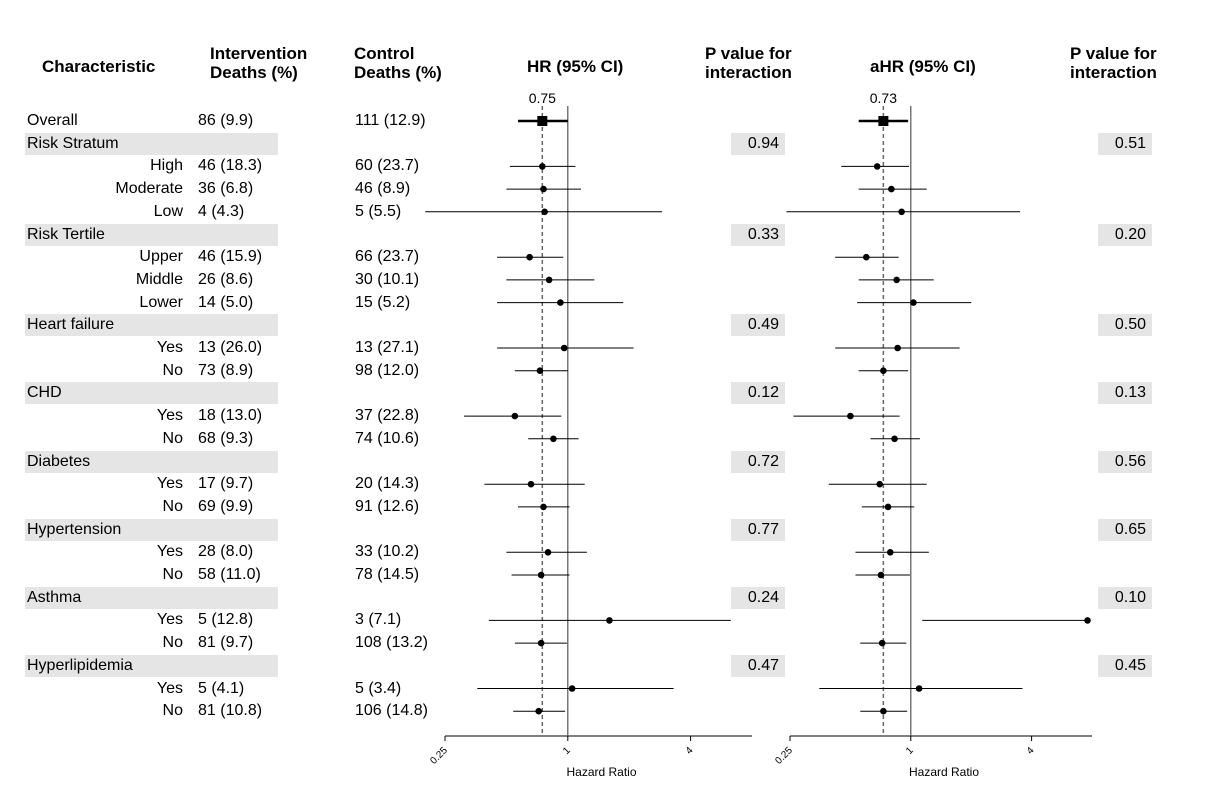 This screenshot has width=1216, height=800. Describe the element at coordinates (230, 166) in the screenshot. I see `intervention-deaths: 46 (18.3)` at that location.